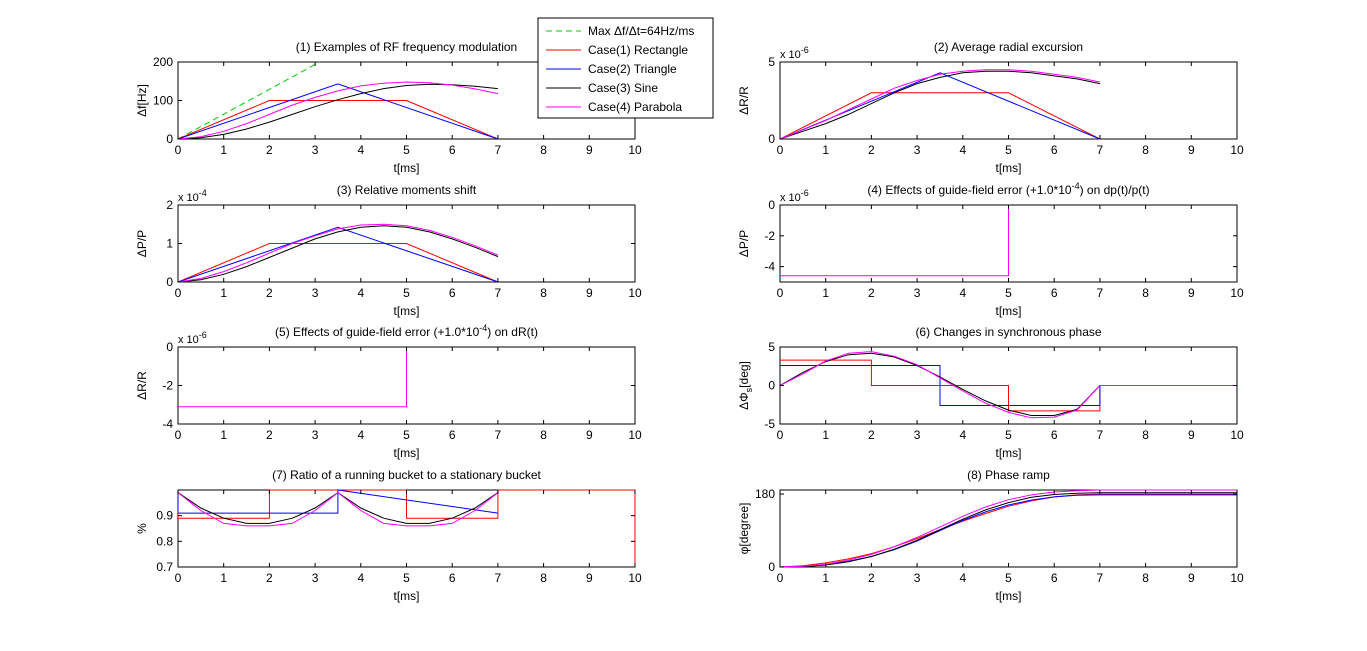 Image resolution: width=1367 pixels, height=651 pixels. I want to click on chart-title-tail: ) on dp(t)/p(t), so click(1115, 190).